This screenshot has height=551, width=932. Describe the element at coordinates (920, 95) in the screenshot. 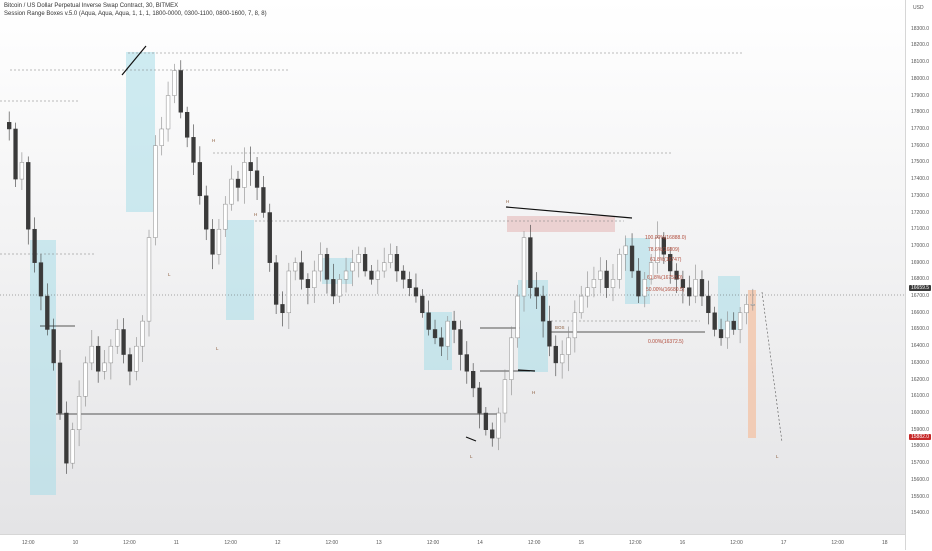

I see `price-tick-label: 17900.0` at that location.